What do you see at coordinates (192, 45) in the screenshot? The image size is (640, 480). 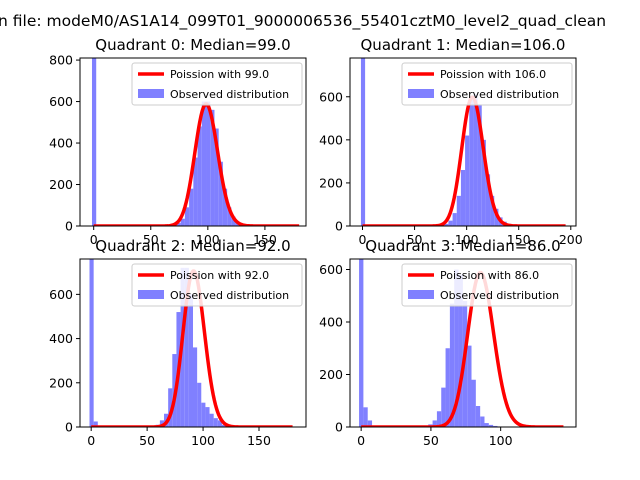 I see `panel-title: Quadrant 0: Median=99.0` at bounding box center [192, 45].